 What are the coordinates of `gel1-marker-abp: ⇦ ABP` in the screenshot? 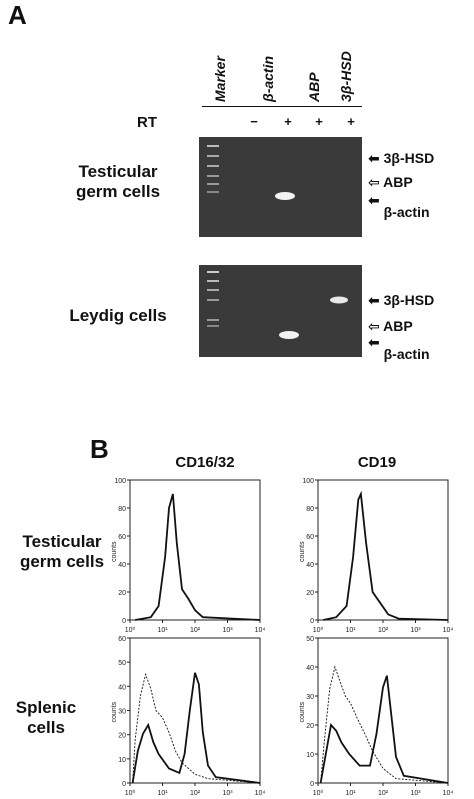 It's located at (390, 182).